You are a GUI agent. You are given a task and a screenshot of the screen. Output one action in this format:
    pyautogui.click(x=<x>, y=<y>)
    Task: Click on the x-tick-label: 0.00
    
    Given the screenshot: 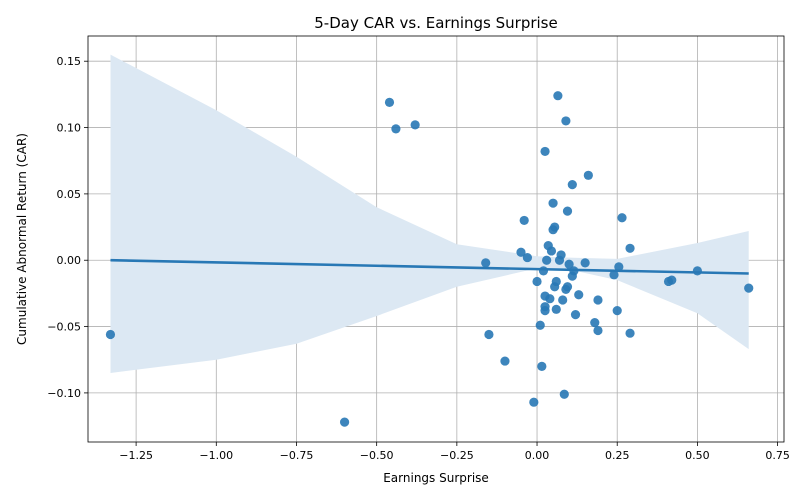 What is the action you would take?
    pyautogui.click(x=537, y=455)
    